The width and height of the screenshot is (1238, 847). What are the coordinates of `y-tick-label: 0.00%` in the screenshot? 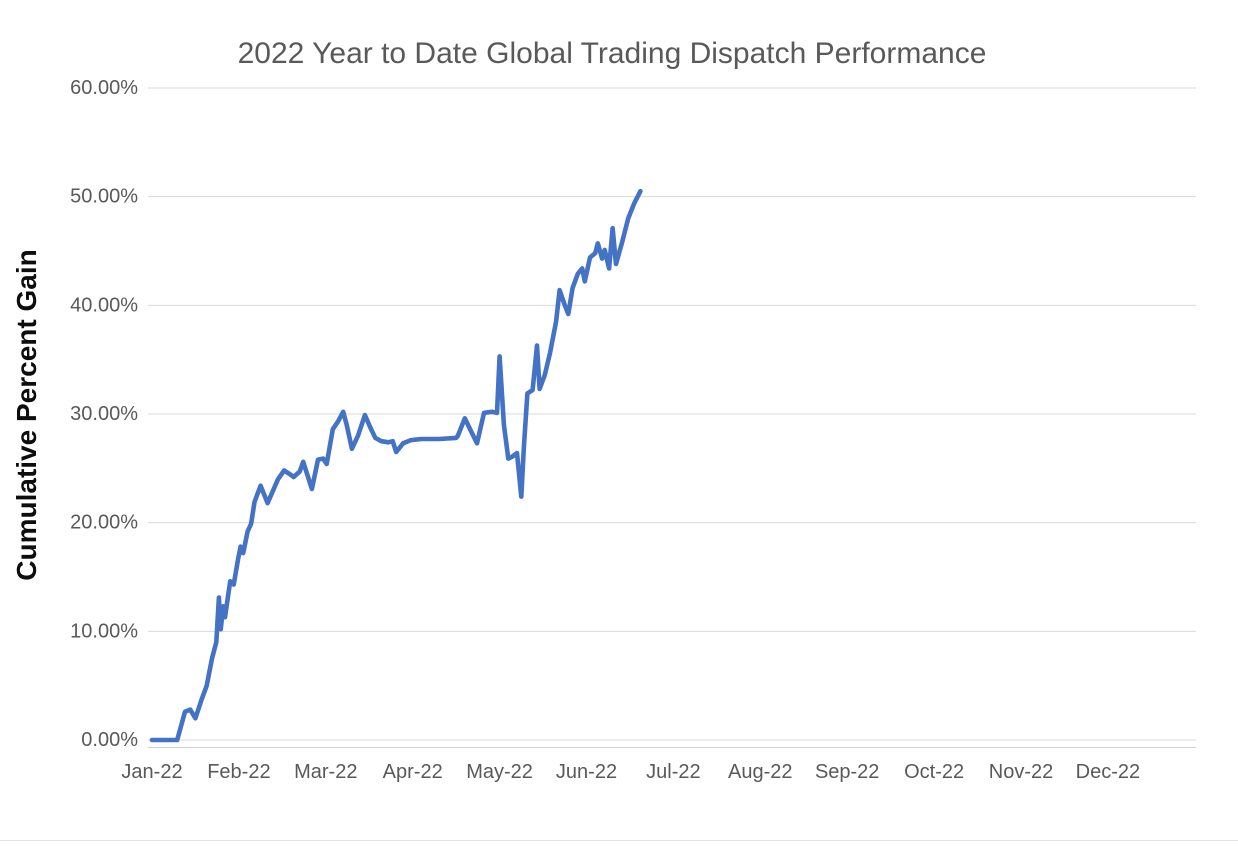 It's located at (109, 740).